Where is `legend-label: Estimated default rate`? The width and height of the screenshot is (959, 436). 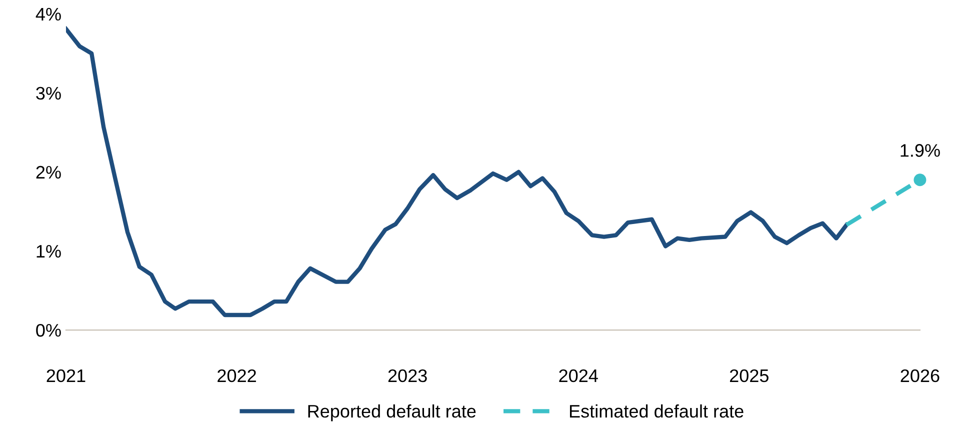
legend-label: Estimated default rate is located at coordinates (657, 411).